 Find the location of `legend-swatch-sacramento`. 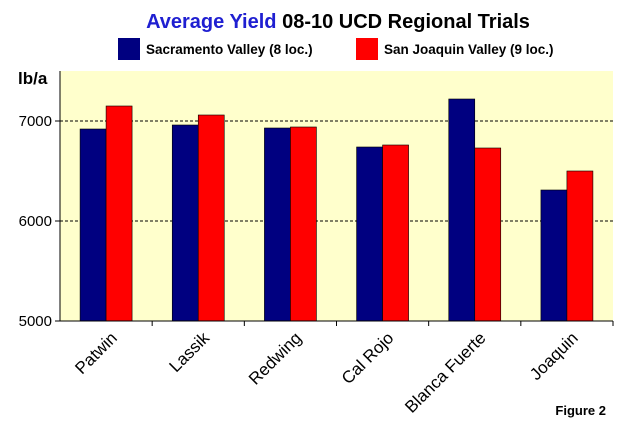

legend-swatch-sacramento is located at coordinates (129, 49).